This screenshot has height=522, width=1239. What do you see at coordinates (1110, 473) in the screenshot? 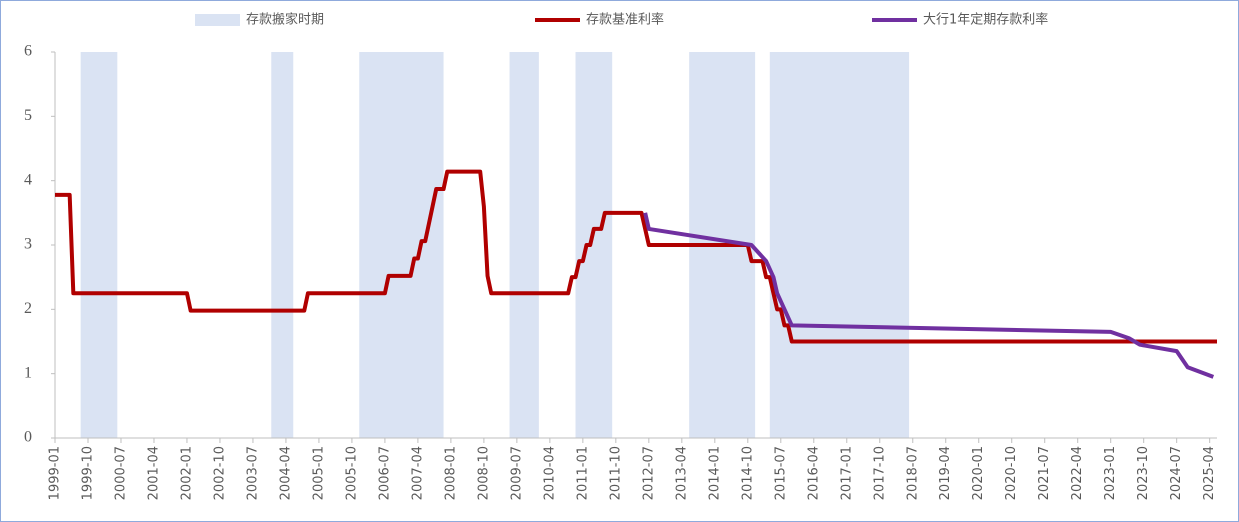
I see `x-tick-label: 2023-01` at bounding box center [1110, 473].